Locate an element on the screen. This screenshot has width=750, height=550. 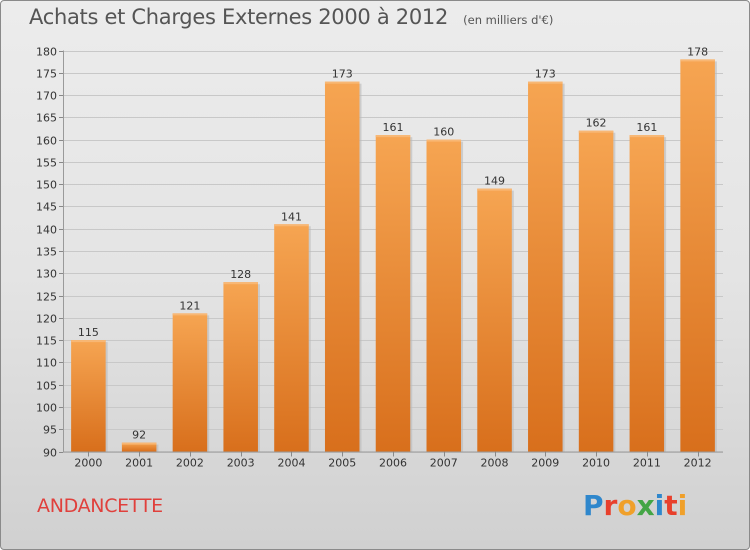
y-tick-label: 170 is located at coordinates (46, 96).